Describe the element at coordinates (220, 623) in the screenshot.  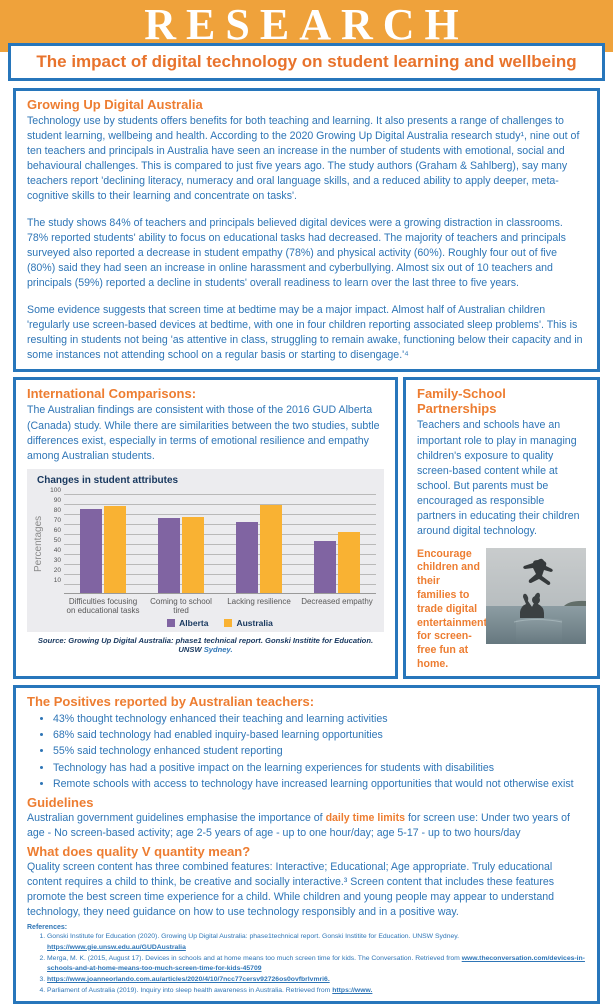
I see `chart-legend: Alberta Australia` at that location.